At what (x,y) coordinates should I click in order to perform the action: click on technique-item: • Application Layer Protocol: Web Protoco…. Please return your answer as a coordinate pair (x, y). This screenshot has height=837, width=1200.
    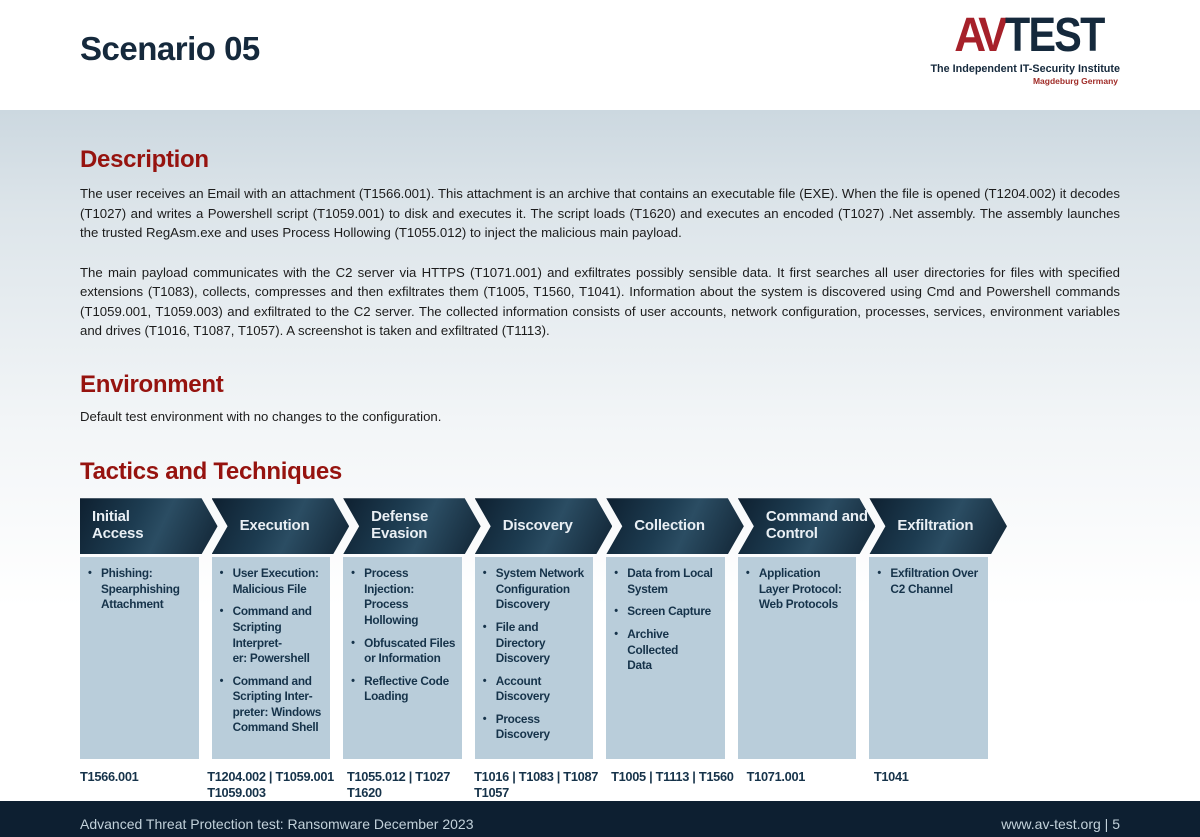
    Looking at the image, I should click on (799, 589).